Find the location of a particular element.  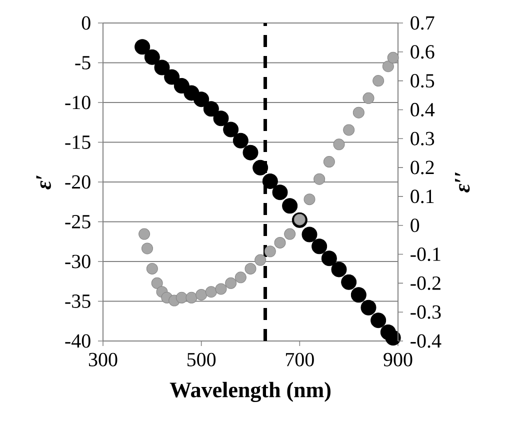

y2-tick-label: 0.5 is located at coordinates (422, 81).